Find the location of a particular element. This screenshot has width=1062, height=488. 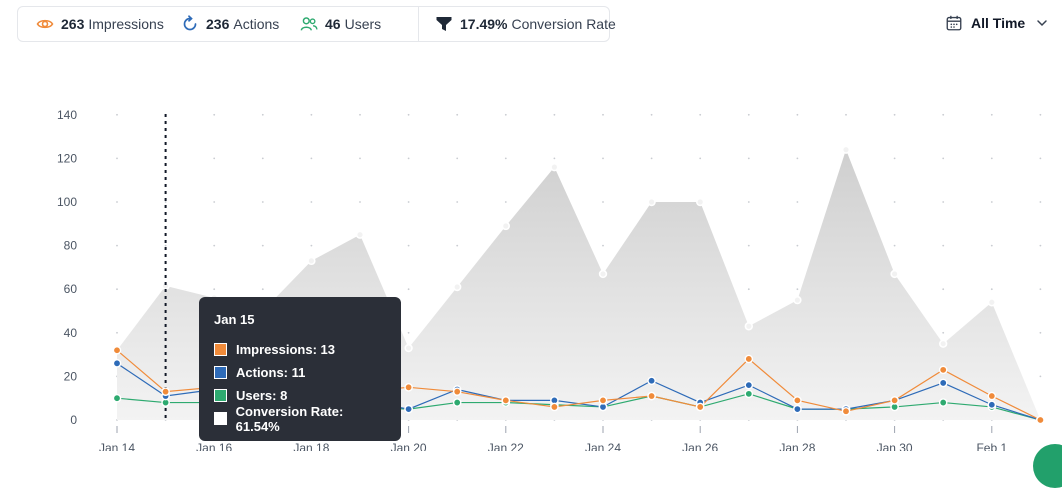

eye-icon is located at coordinates (45, 24).